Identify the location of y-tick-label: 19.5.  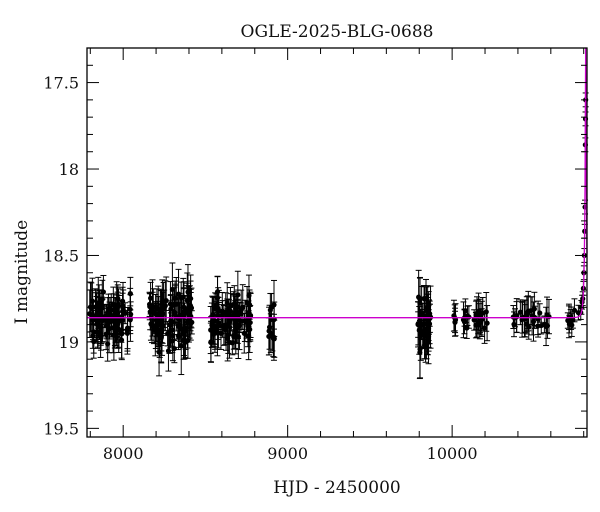
(61, 428).